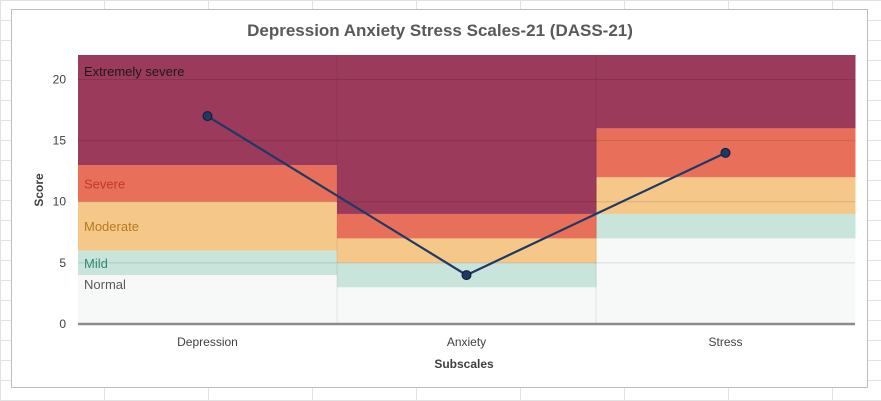 The height and width of the screenshot is (401, 881). Describe the element at coordinates (60, 79) in the screenshot. I see `y-tick-label: 20` at that location.